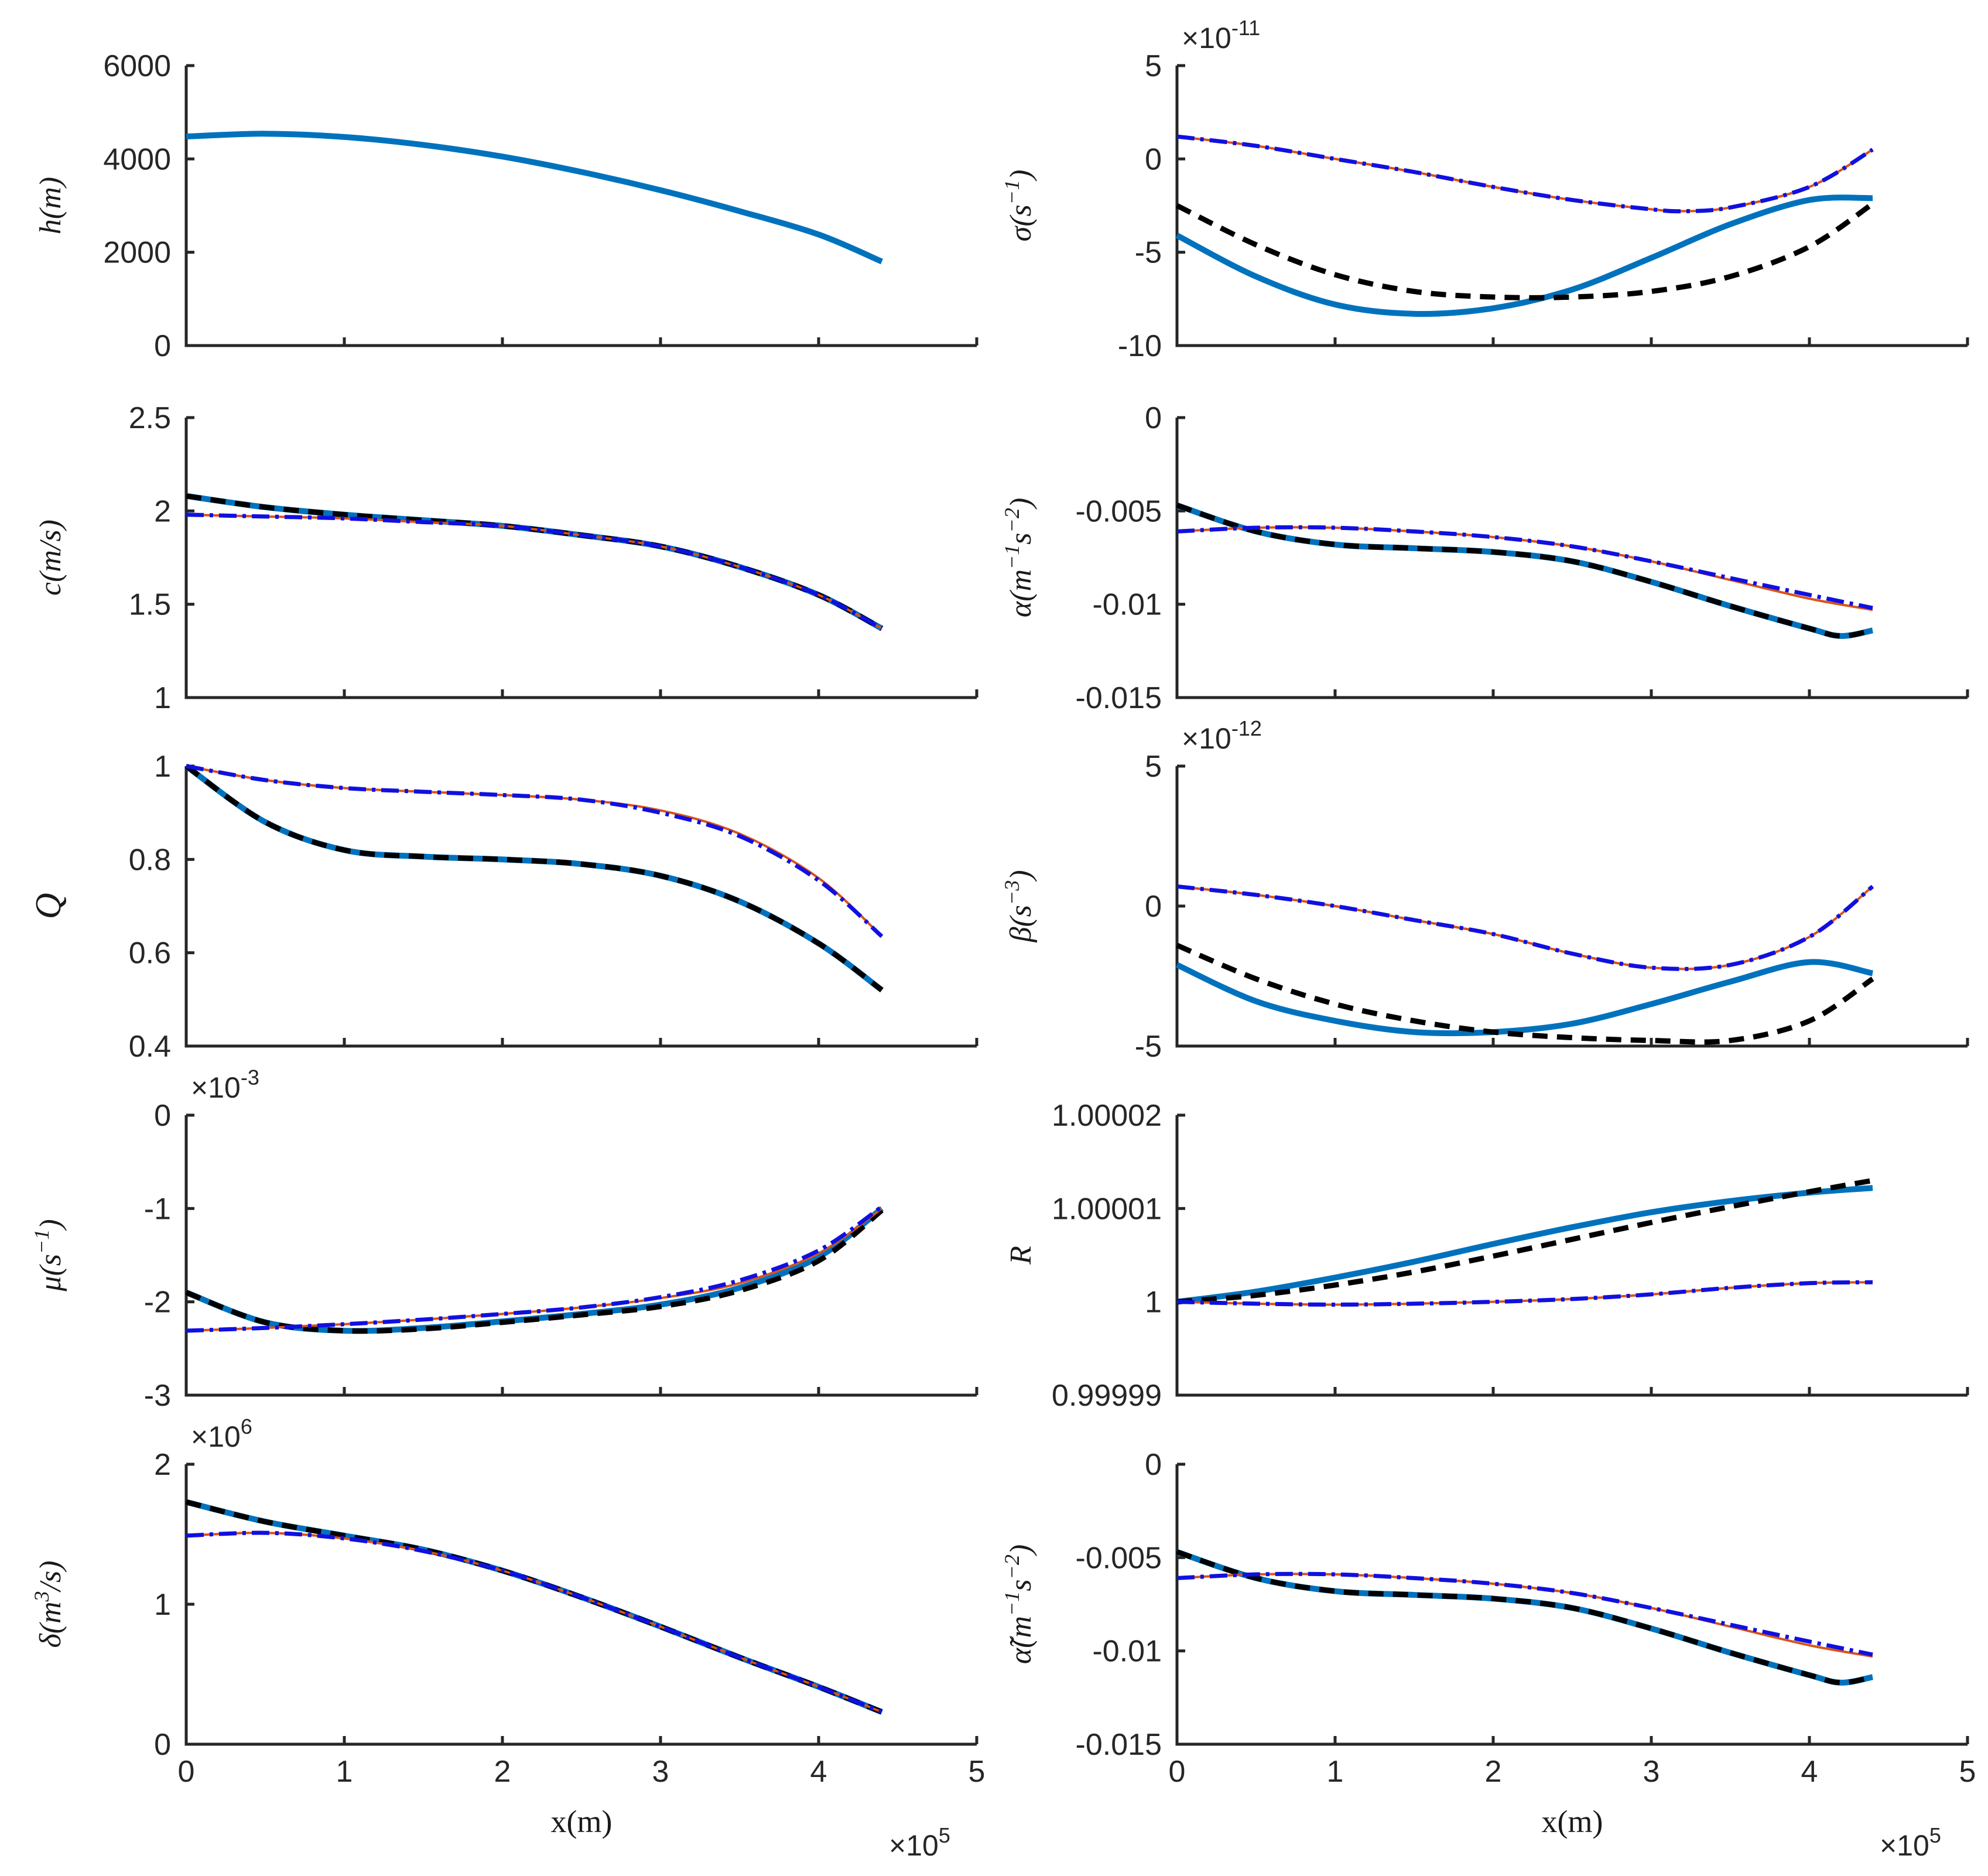 This screenshot has height=1876, width=1988. Describe the element at coordinates (1019, 206) in the screenshot. I see `y-axis-label-sigma: σ(s−1)` at that location.